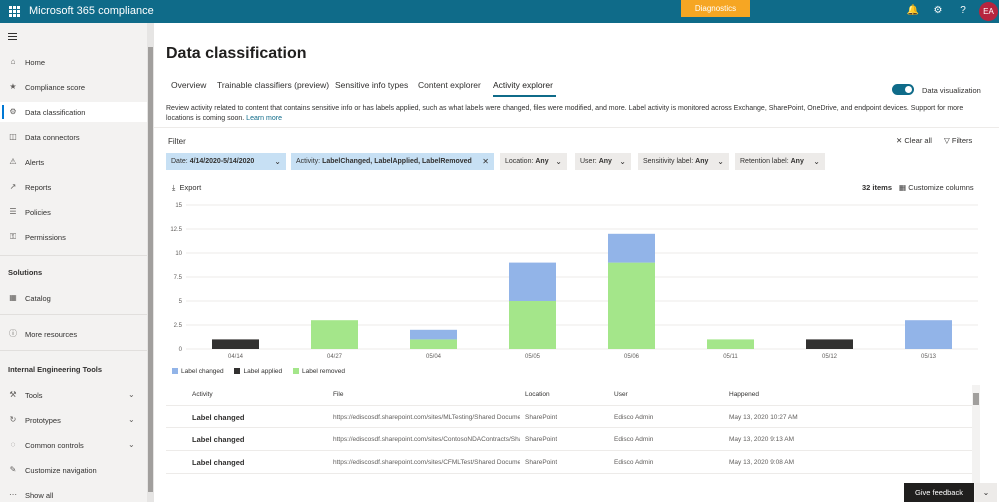 The image size is (999, 502). I want to click on gear-icon: ⚙, so click(938, 10).